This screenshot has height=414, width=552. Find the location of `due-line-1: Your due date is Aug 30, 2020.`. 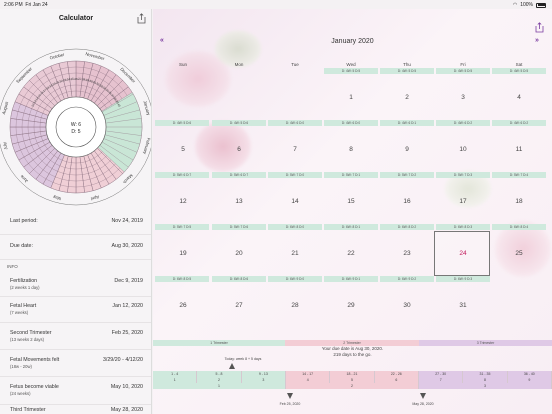

due-line-1: Your due date is Aug 30, 2020. is located at coordinates (352, 348).